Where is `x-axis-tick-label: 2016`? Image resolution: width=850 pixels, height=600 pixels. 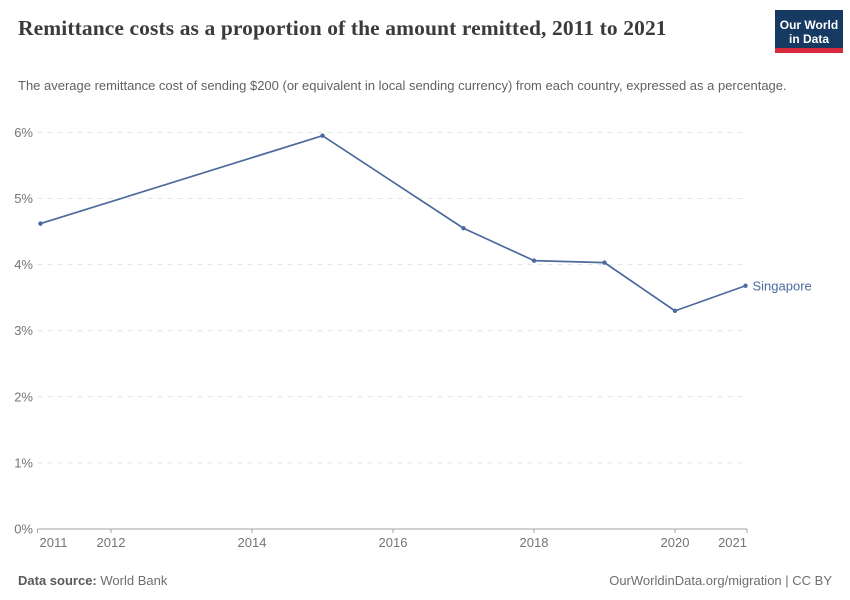 x-axis-tick-label: 2016 is located at coordinates (393, 542).